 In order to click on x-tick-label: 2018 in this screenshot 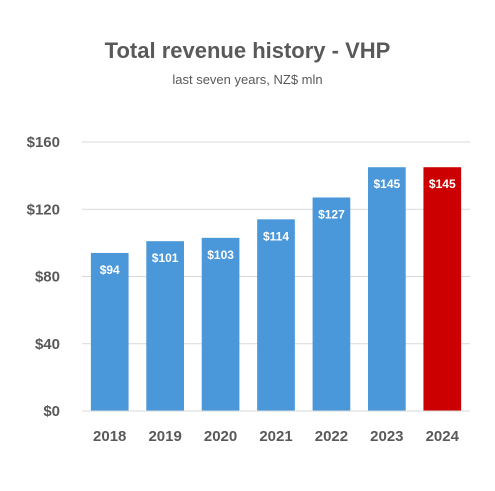, I will do `click(109, 436)`.